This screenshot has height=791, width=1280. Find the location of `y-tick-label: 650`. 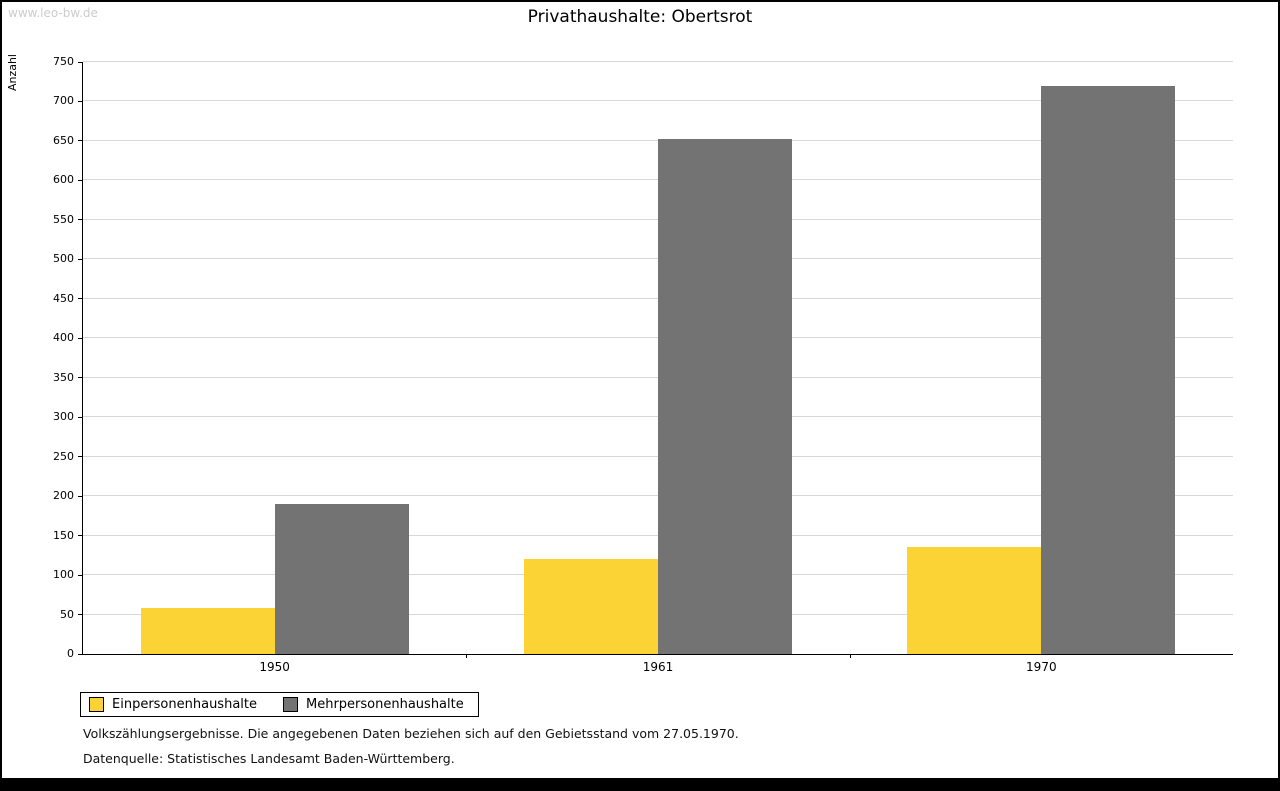

y-tick-label: 650 is located at coordinates (63, 140).